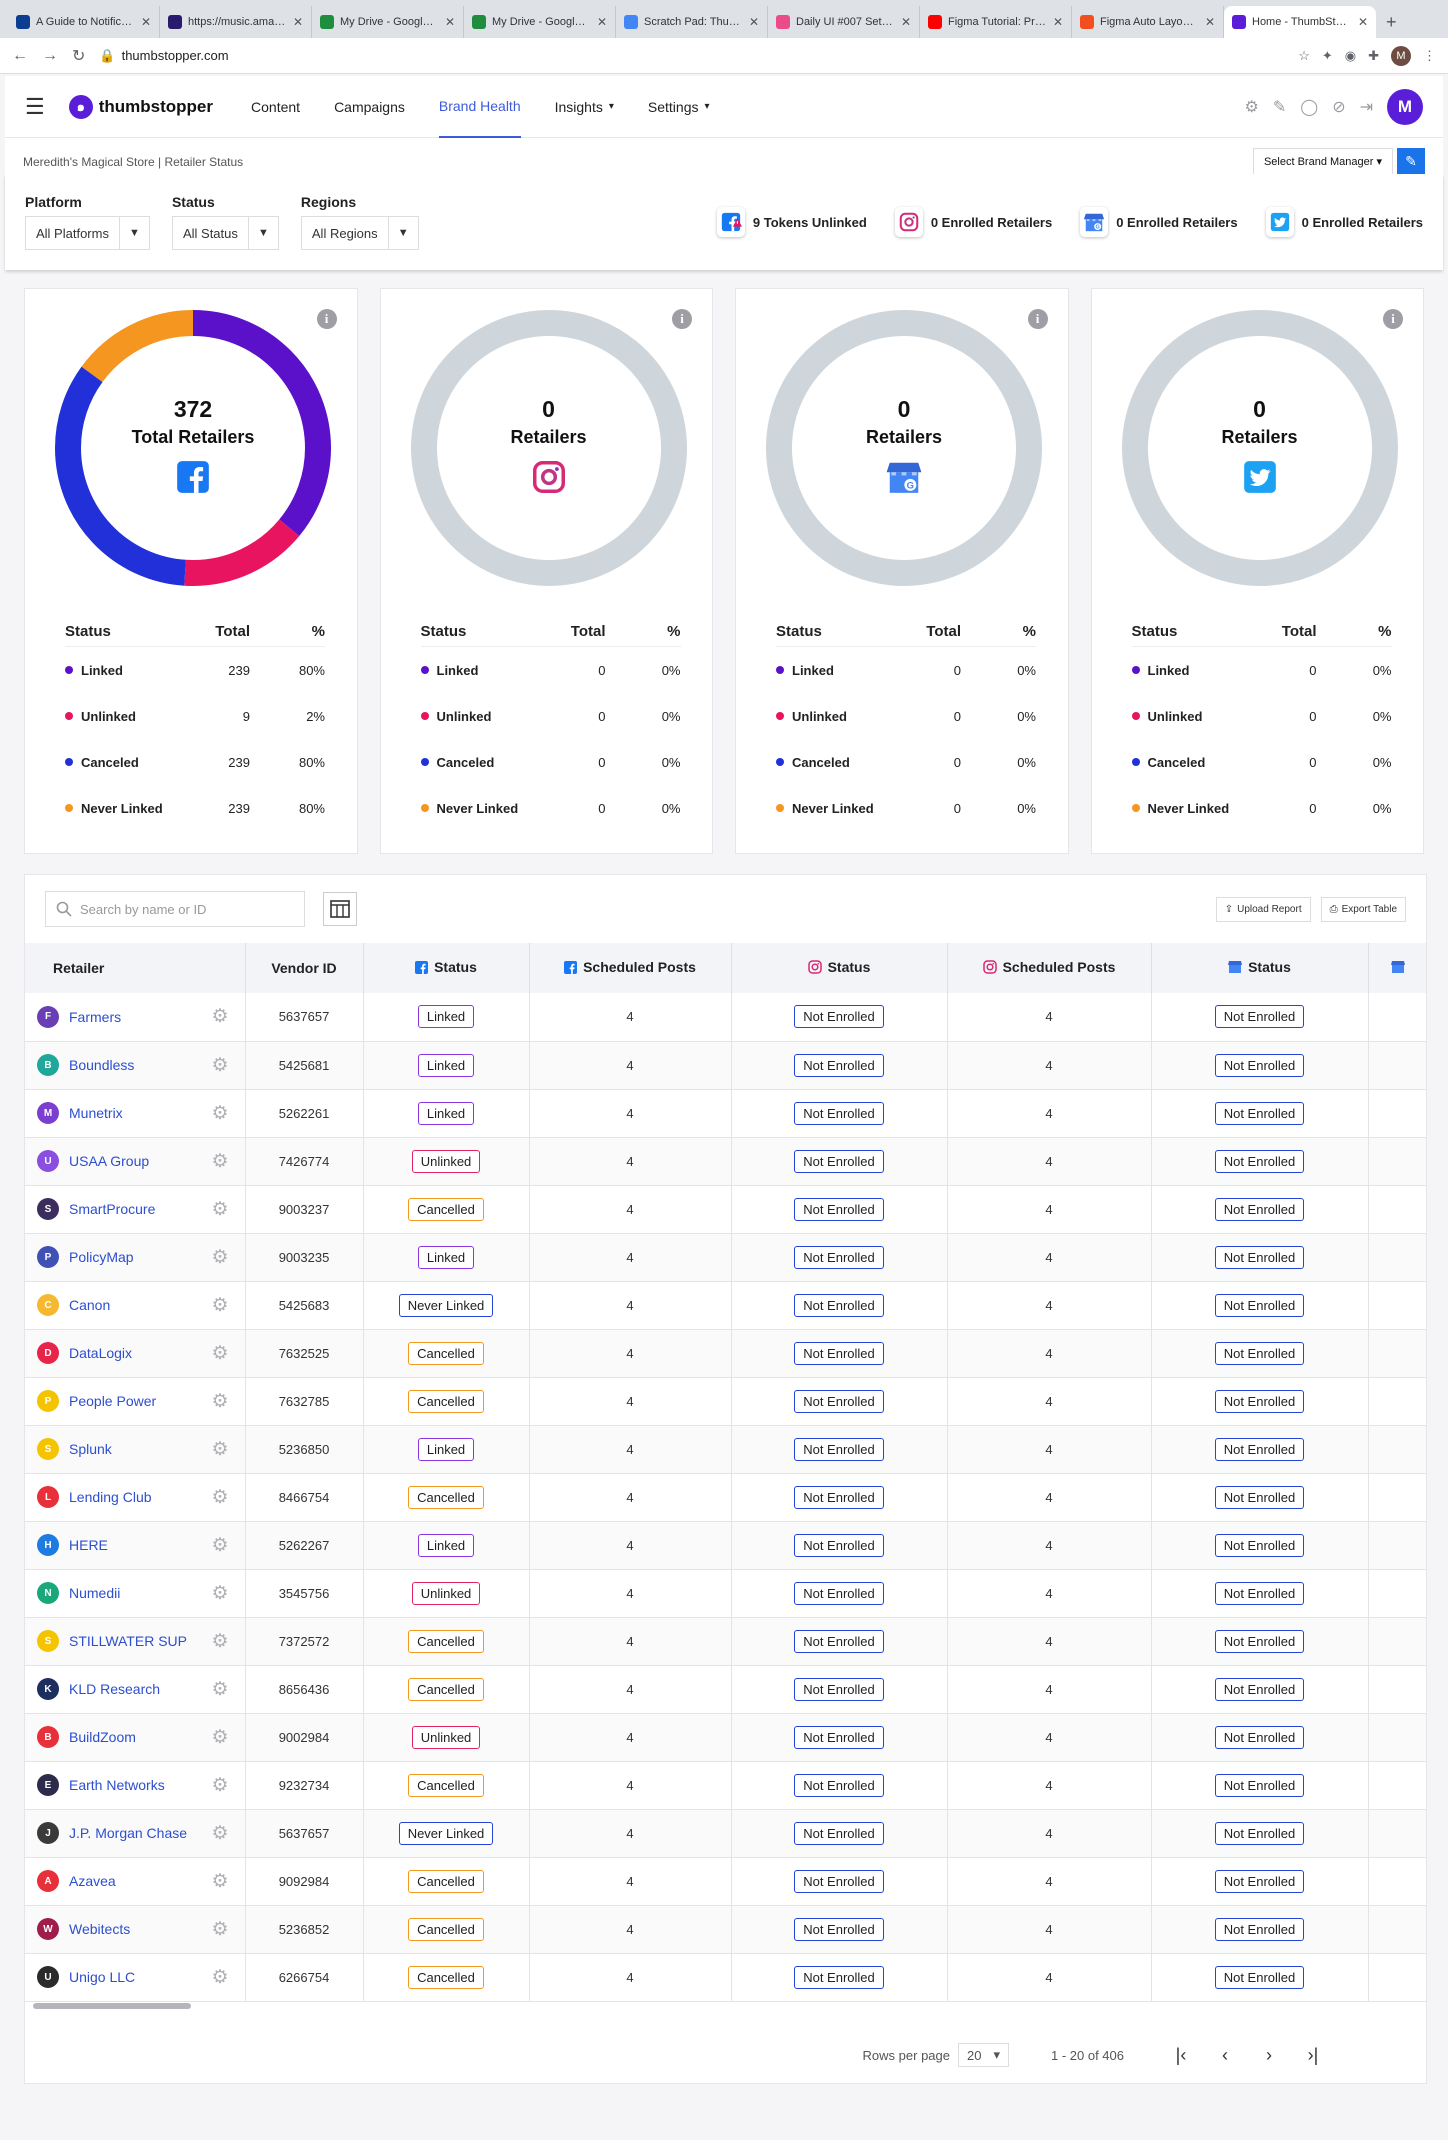 The height and width of the screenshot is (2140, 1448). Describe the element at coordinates (193, 448) in the screenshot. I see `donut-segment-unlinked` at that location.